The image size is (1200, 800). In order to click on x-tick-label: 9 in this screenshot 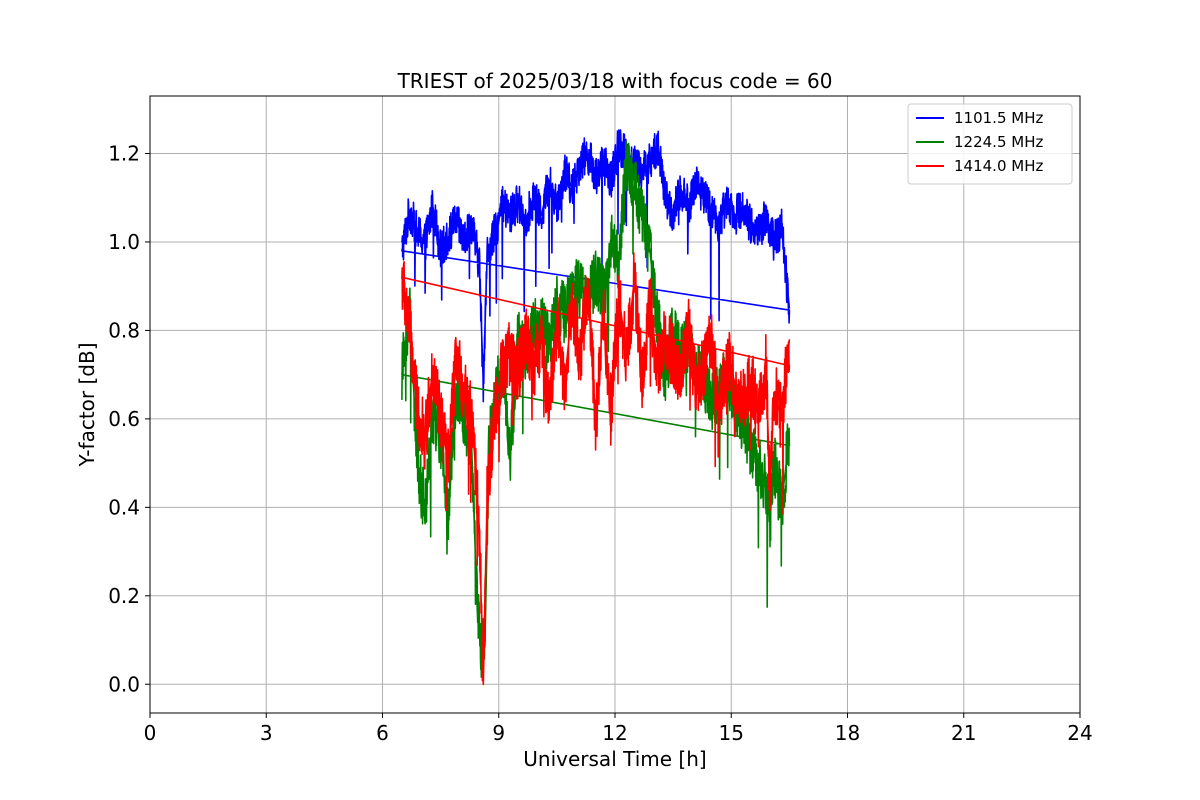, I will do `click(498, 733)`.